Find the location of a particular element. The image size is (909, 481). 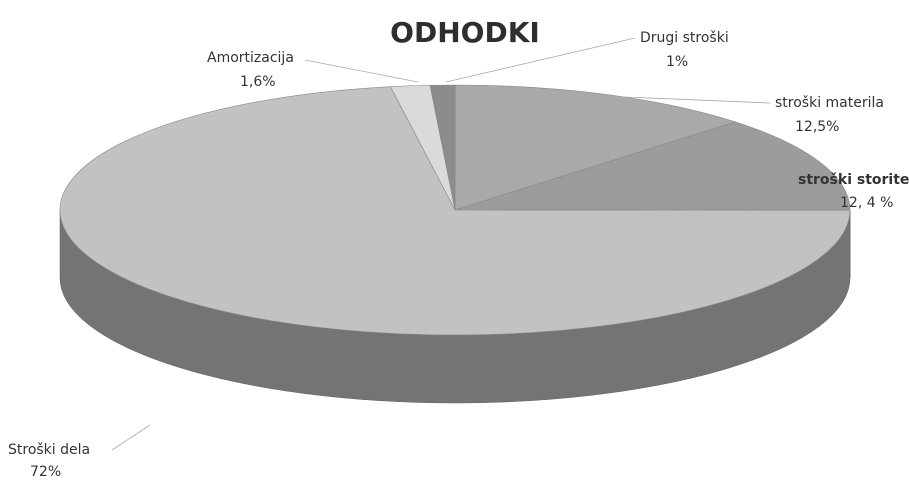

data-label-name: Amortizacija is located at coordinates (250, 58).